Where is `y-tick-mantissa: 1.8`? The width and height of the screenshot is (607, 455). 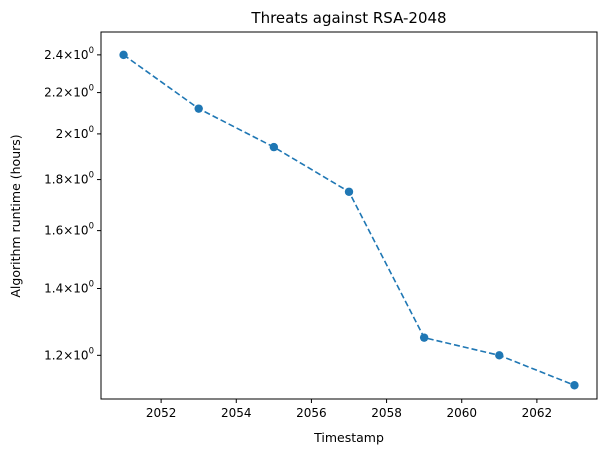
y-tick-mantissa: 1.8 is located at coordinates (53, 180).